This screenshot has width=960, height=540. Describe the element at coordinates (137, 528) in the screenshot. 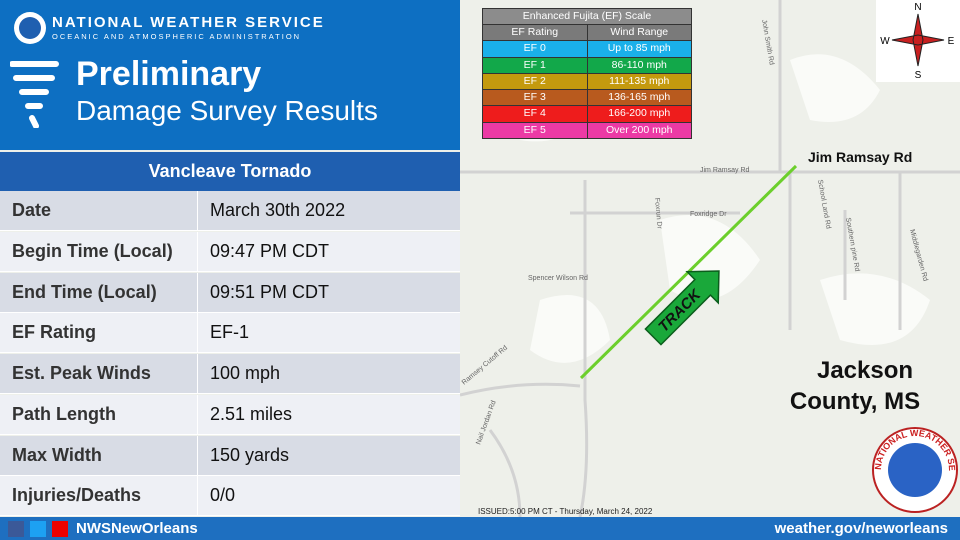

I see `social-handle: NWSNewOrleans` at that location.